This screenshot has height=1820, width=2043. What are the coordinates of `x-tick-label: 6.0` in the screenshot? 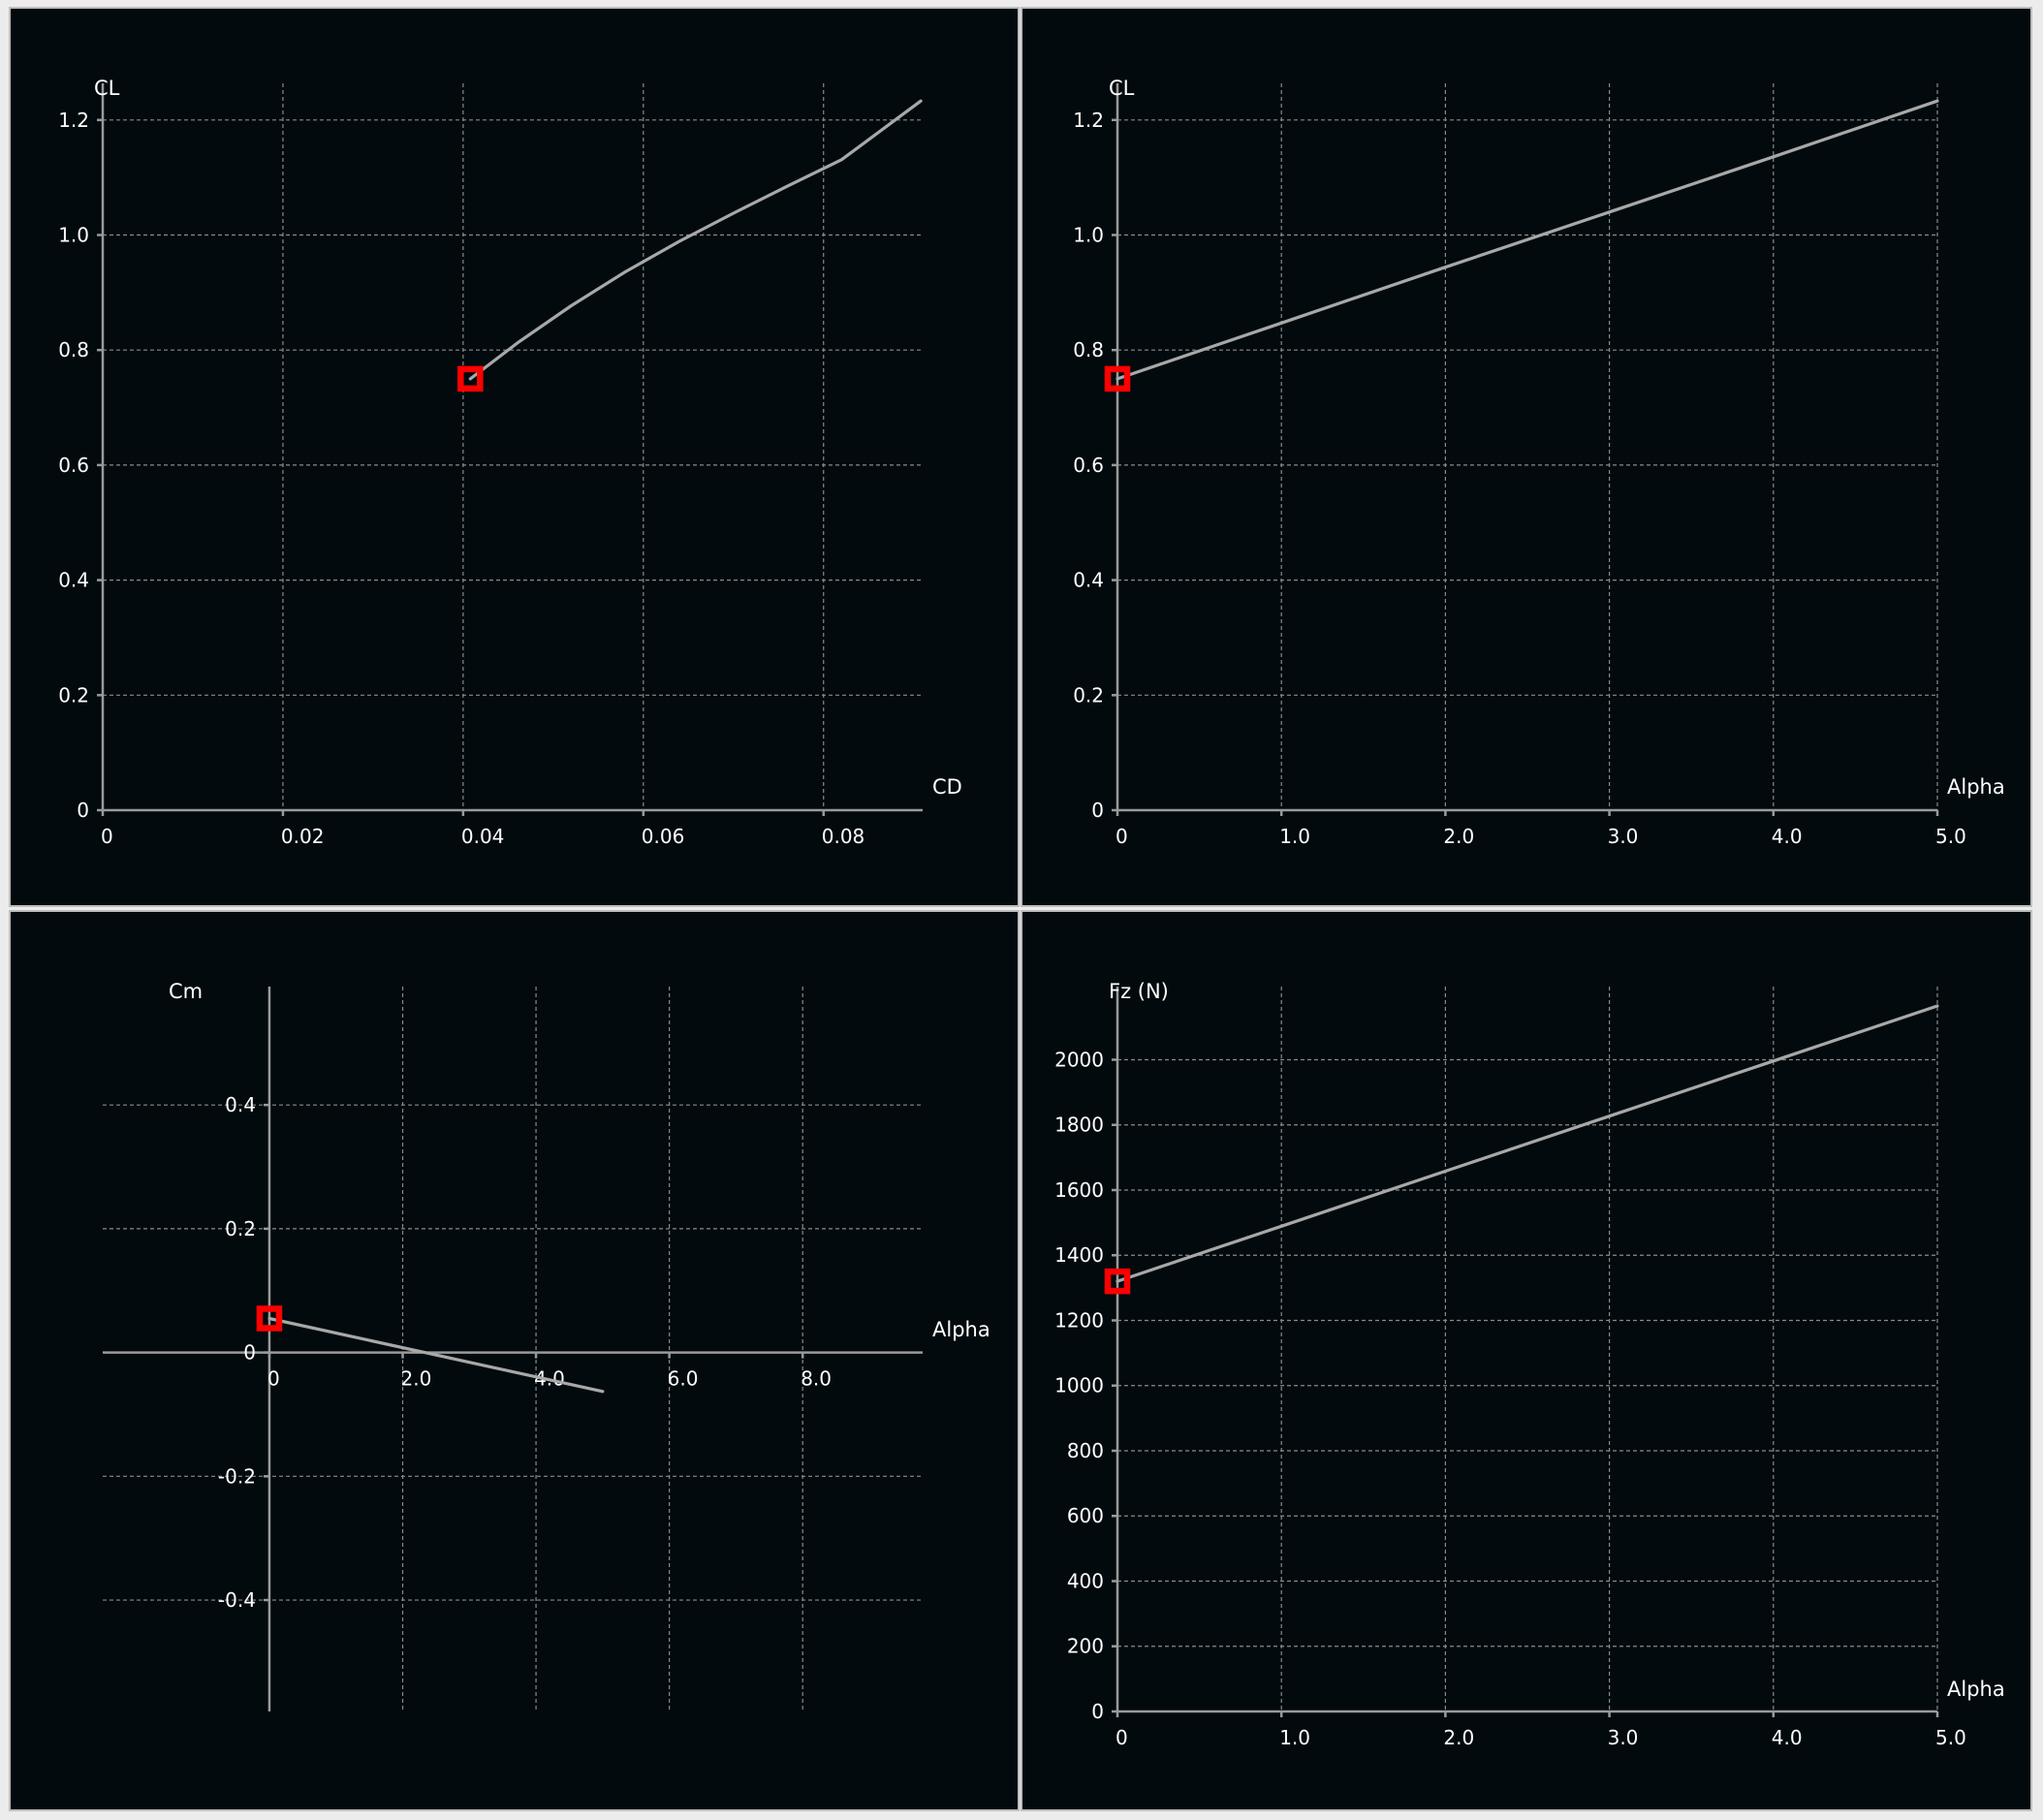 It's located at (683, 1379).